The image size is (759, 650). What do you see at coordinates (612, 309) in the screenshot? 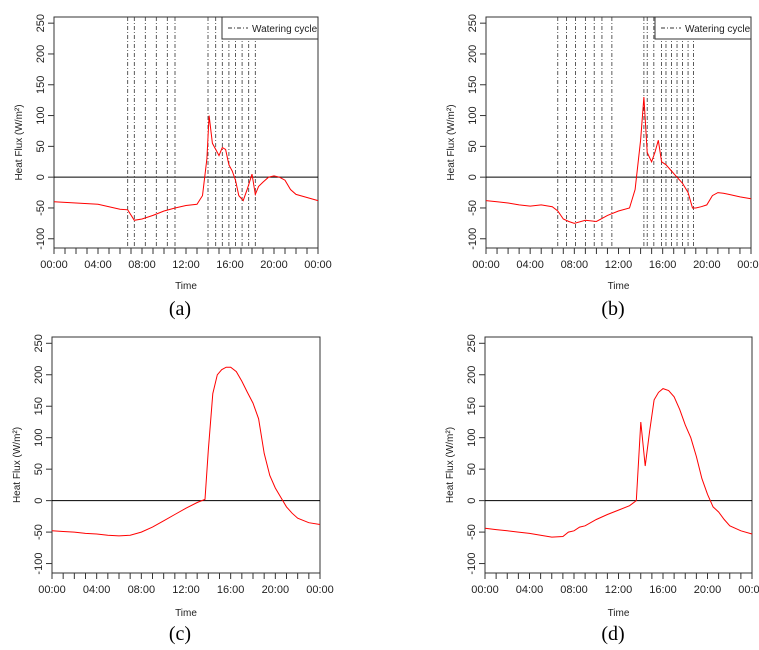
I see `panel-caption: (b)` at bounding box center [612, 309].